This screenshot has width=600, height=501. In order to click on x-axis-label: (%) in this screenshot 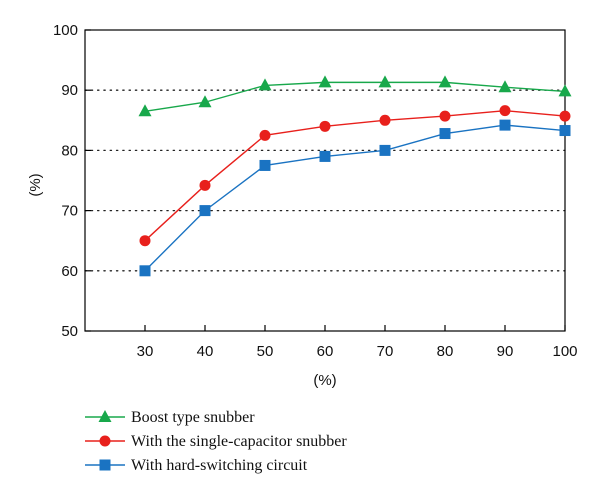, I will do `click(324, 380)`.